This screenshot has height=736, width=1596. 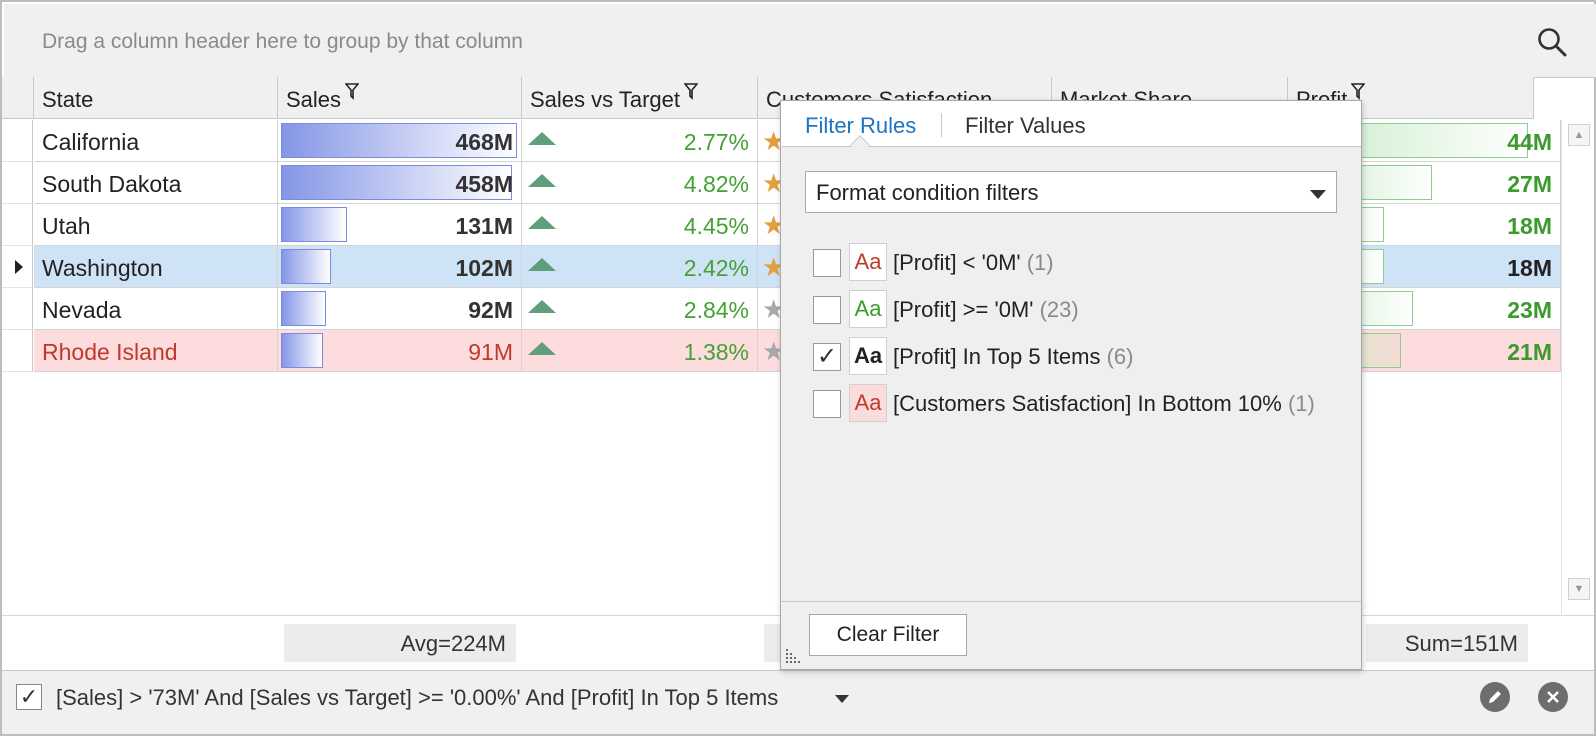 I want to click on scroll-up-button: ▲, so click(x=1579, y=135).